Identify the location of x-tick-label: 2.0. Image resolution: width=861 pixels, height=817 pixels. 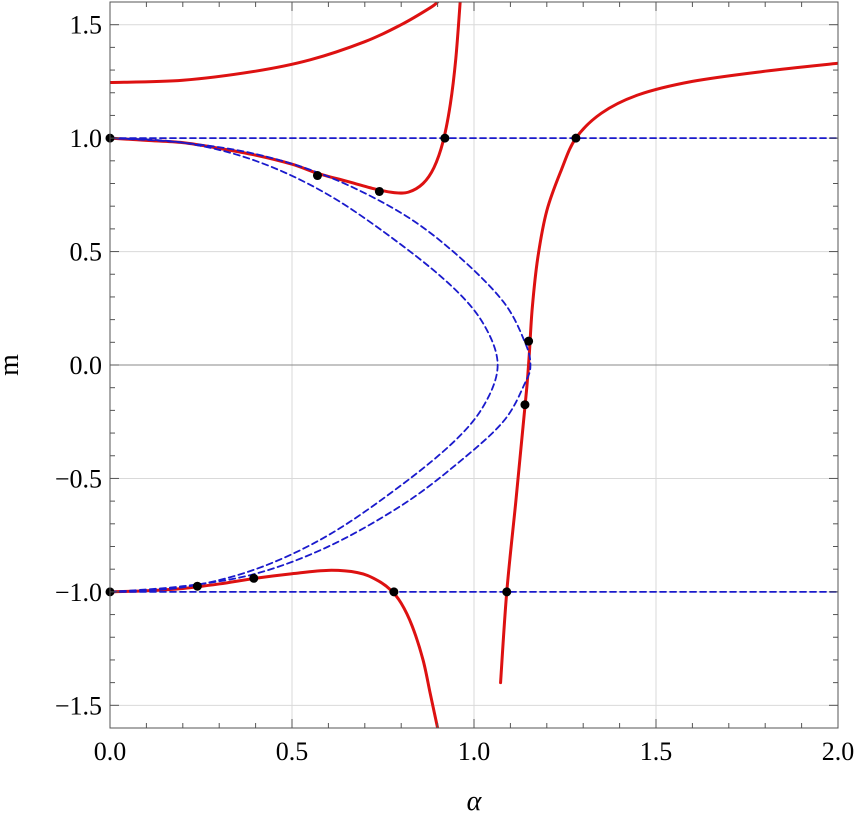
(838, 751).